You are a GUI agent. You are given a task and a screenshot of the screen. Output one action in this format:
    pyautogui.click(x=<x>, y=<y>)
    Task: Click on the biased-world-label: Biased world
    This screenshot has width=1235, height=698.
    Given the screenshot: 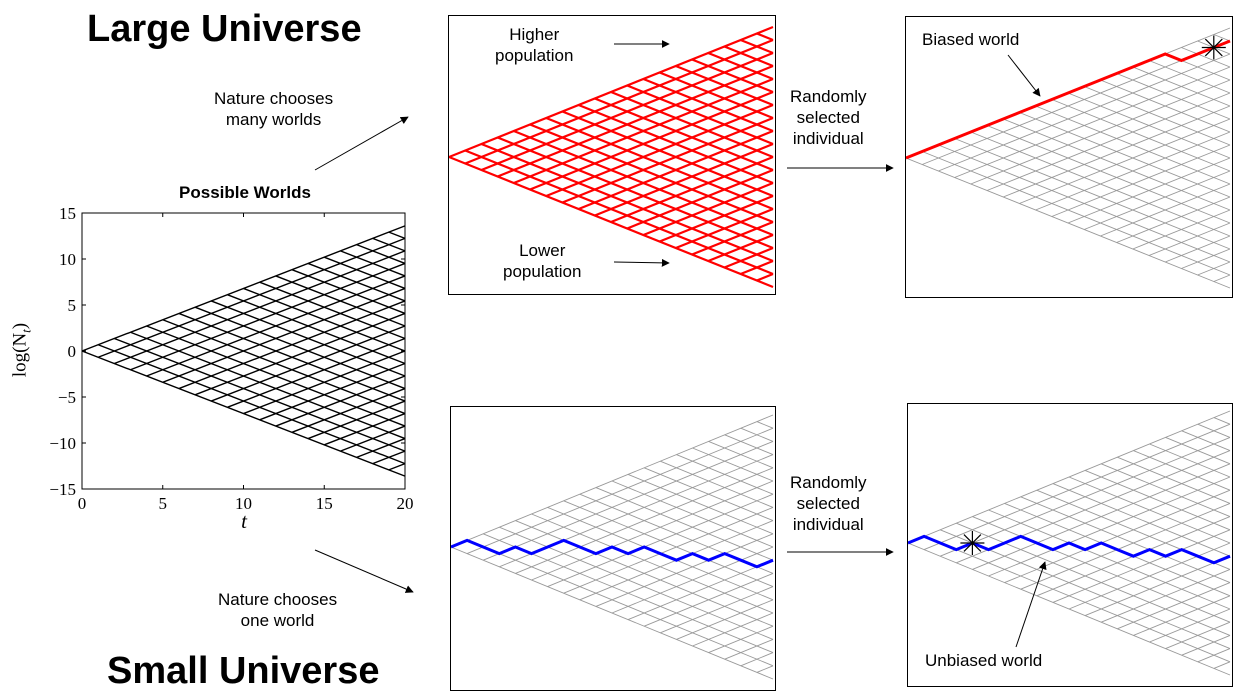 What is the action you would take?
    pyautogui.click(x=971, y=39)
    